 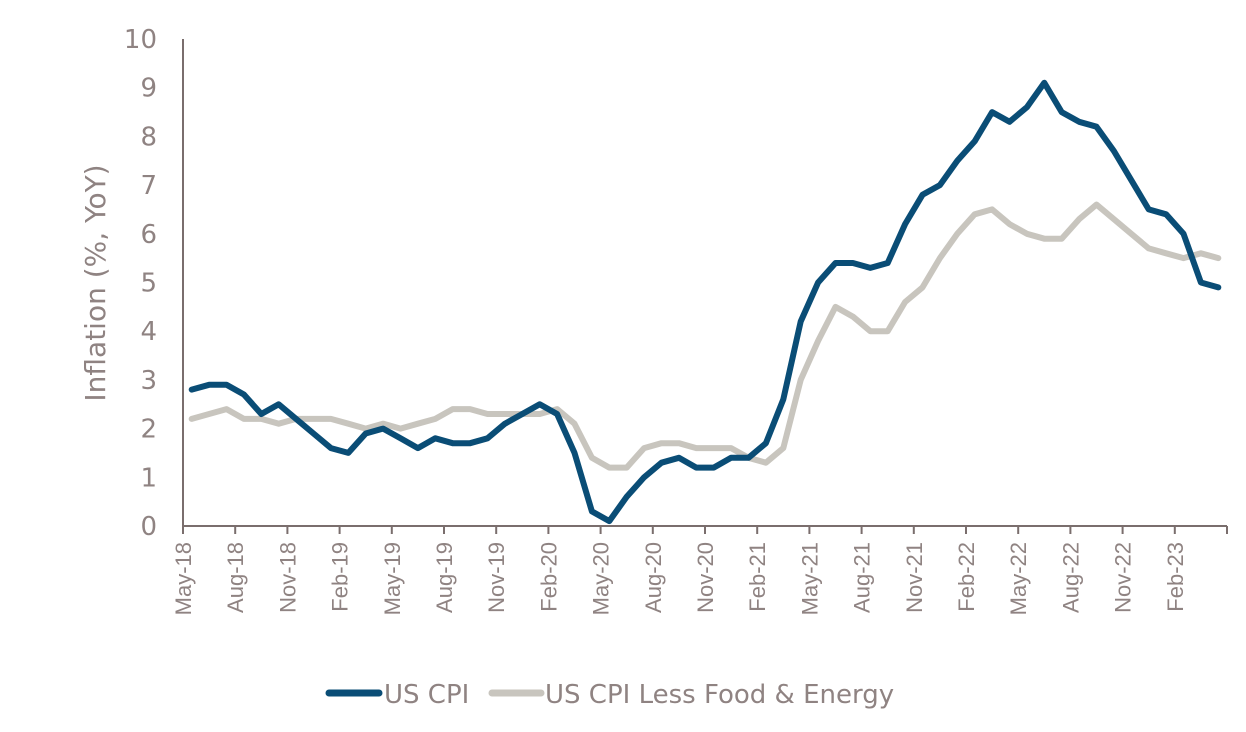 I want to click on x-tick-label: Feb-20, so click(x=548, y=577).